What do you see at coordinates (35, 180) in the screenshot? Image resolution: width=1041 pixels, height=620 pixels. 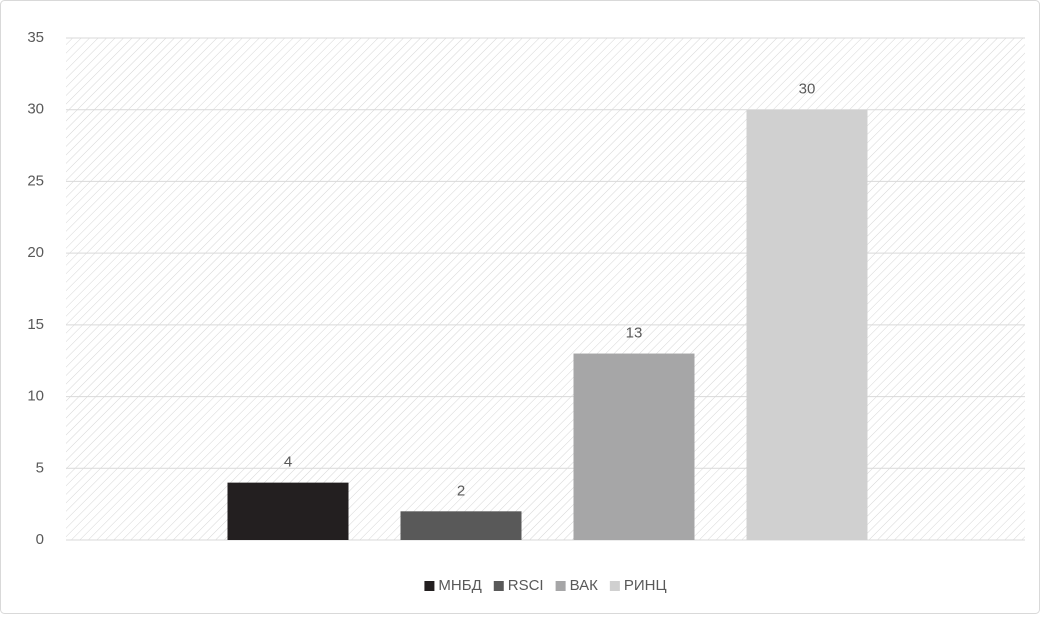 I see `y-tick-label: 25` at bounding box center [35, 180].